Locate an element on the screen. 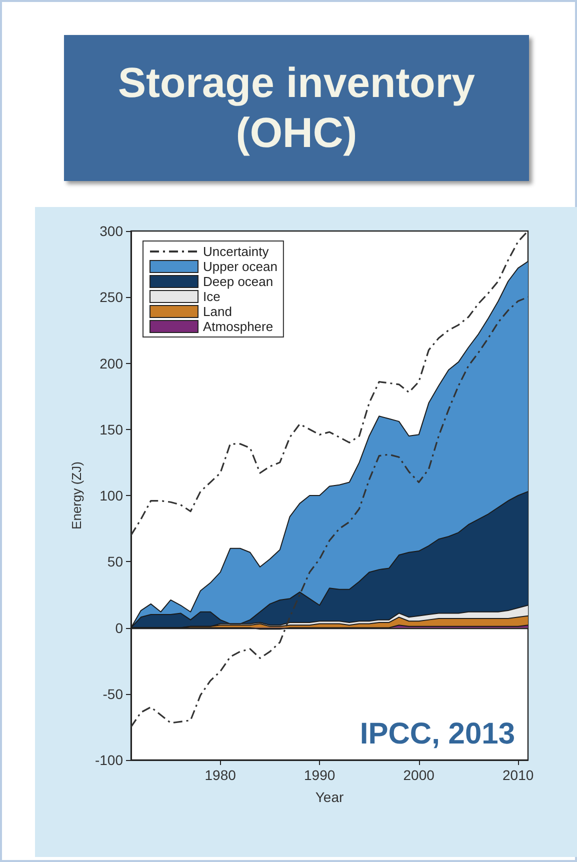 The image size is (577, 862). legend-label: Ice is located at coordinates (211, 296).